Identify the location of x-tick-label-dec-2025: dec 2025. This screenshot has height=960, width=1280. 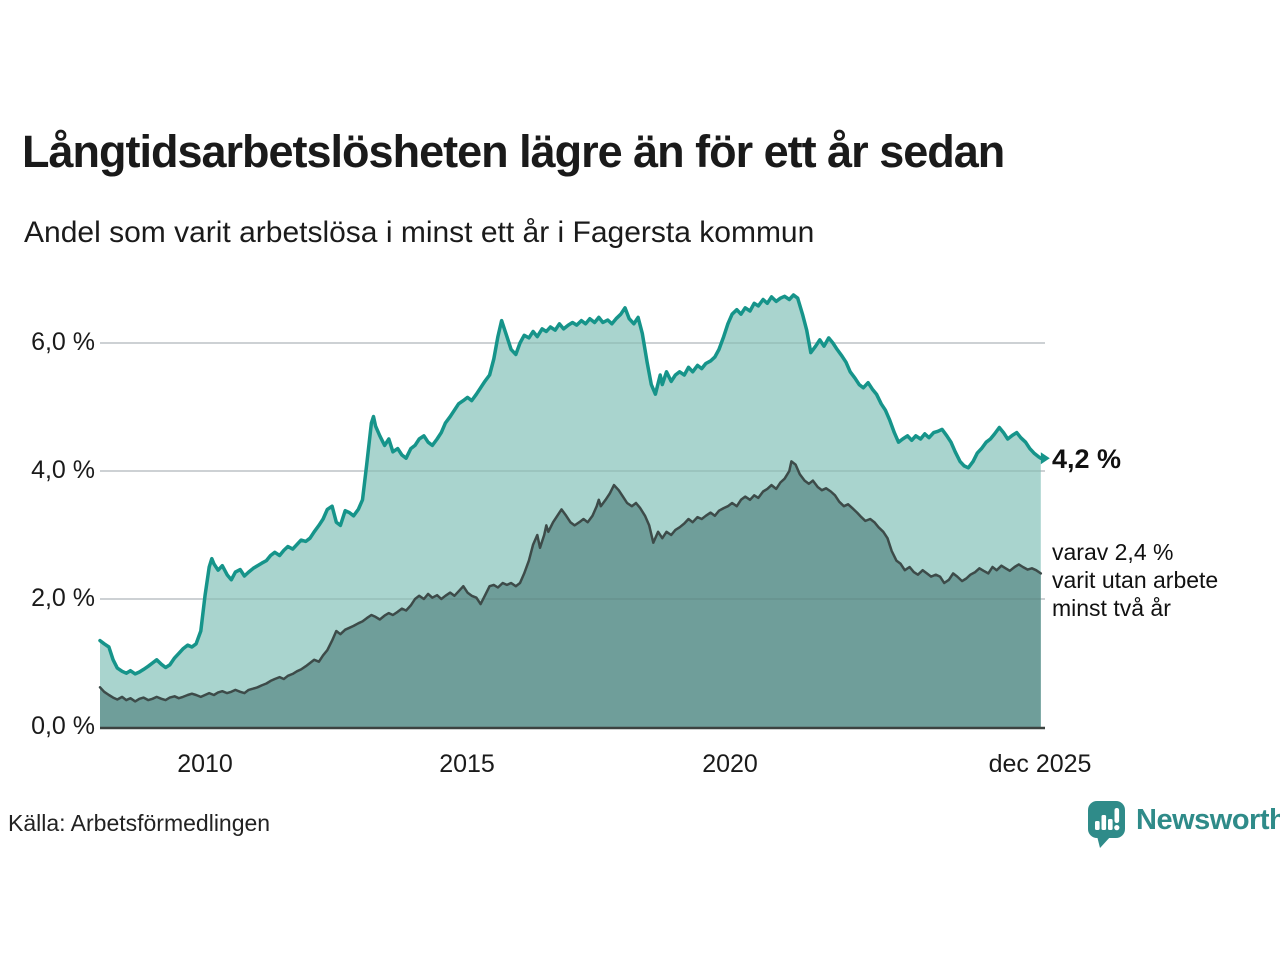
(1040, 764).